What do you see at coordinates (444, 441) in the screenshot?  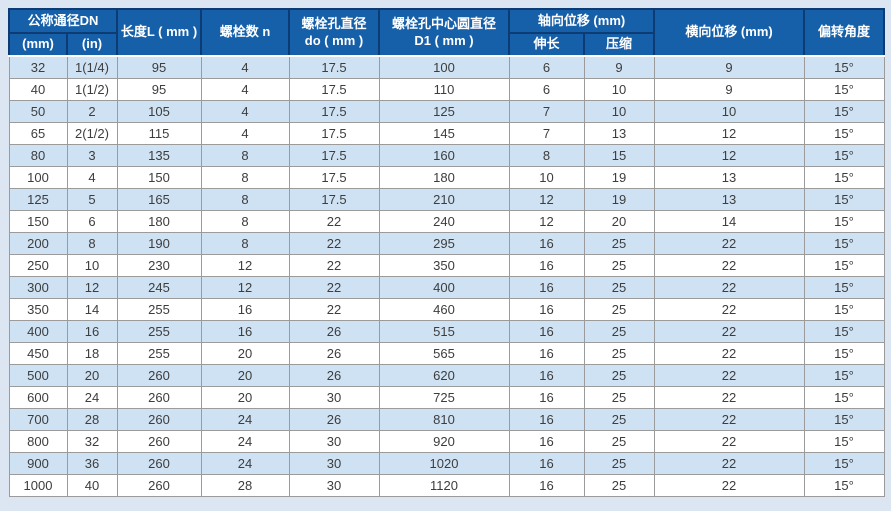 I see `table-cell: 920` at bounding box center [444, 441].